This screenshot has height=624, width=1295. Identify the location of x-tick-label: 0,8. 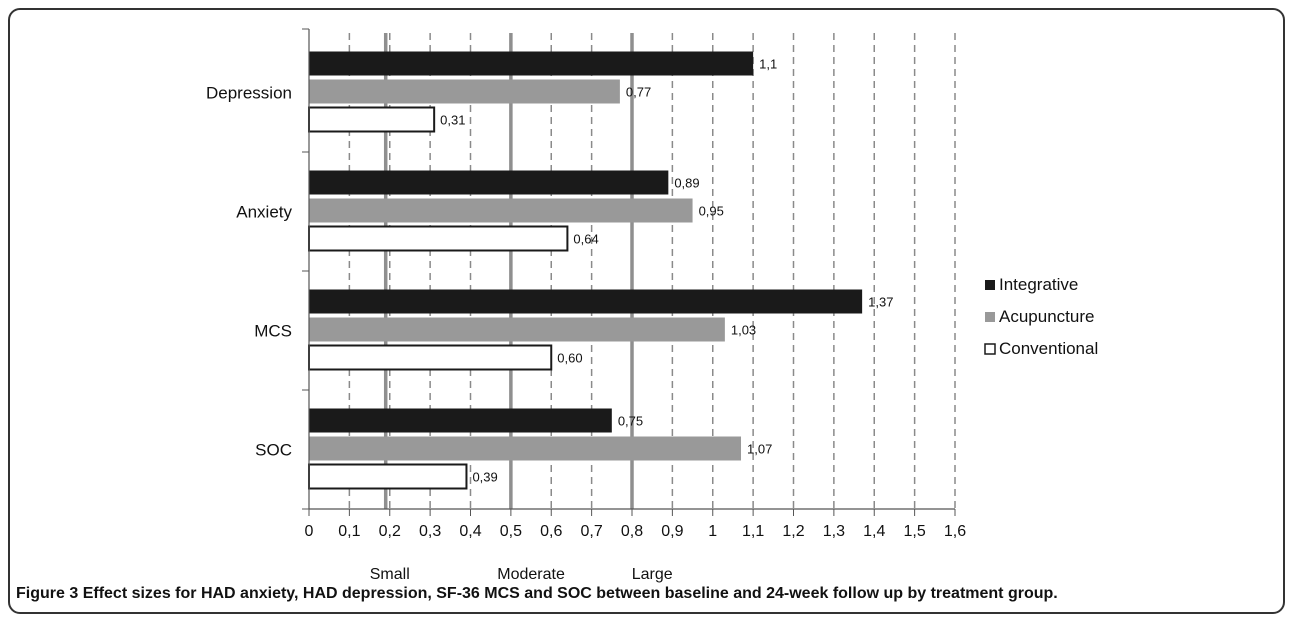
(632, 531).